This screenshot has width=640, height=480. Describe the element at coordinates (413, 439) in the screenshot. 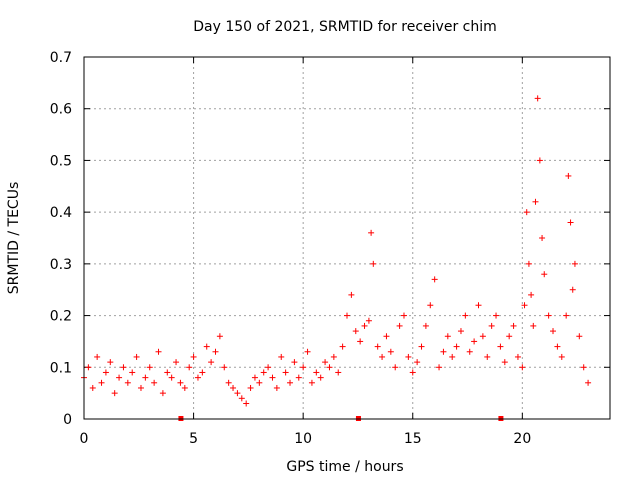

I see `x-tick-label: 15` at that location.